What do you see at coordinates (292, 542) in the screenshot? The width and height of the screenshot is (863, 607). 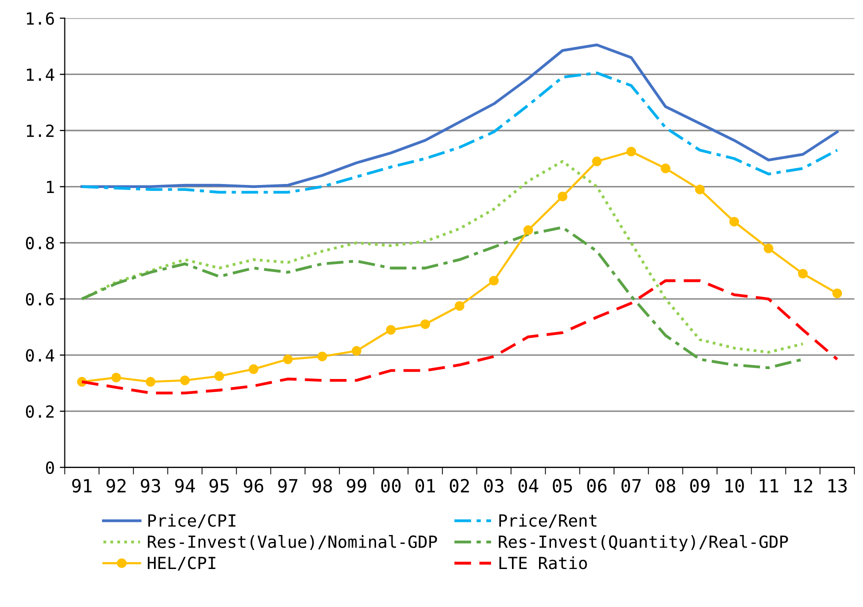 I see `legend-label: Res-Invest(Value)/Nominal-GDP` at bounding box center [292, 542].